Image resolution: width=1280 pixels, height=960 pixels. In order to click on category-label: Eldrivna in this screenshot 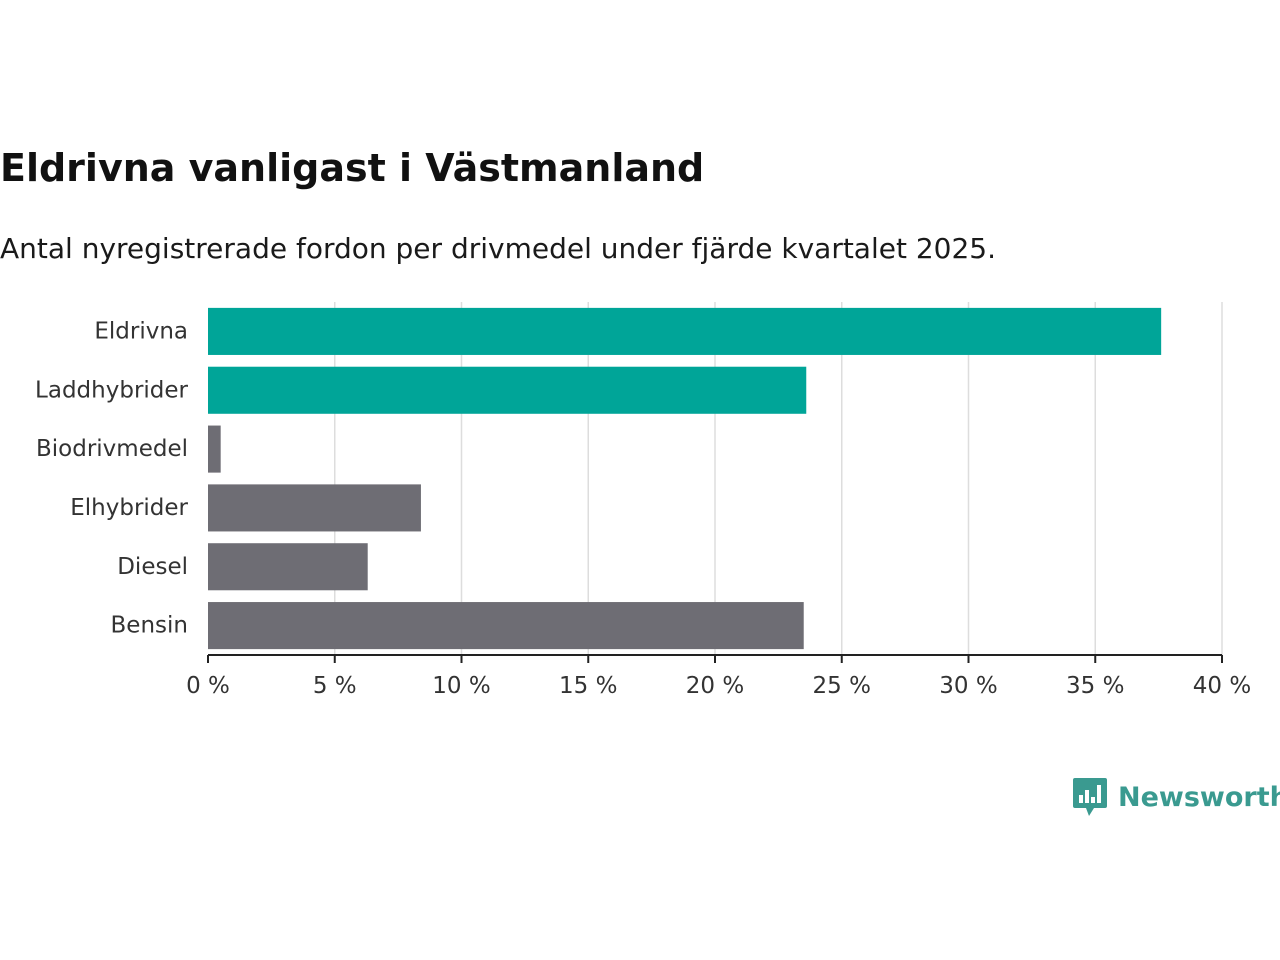, I will do `click(141, 331)`.